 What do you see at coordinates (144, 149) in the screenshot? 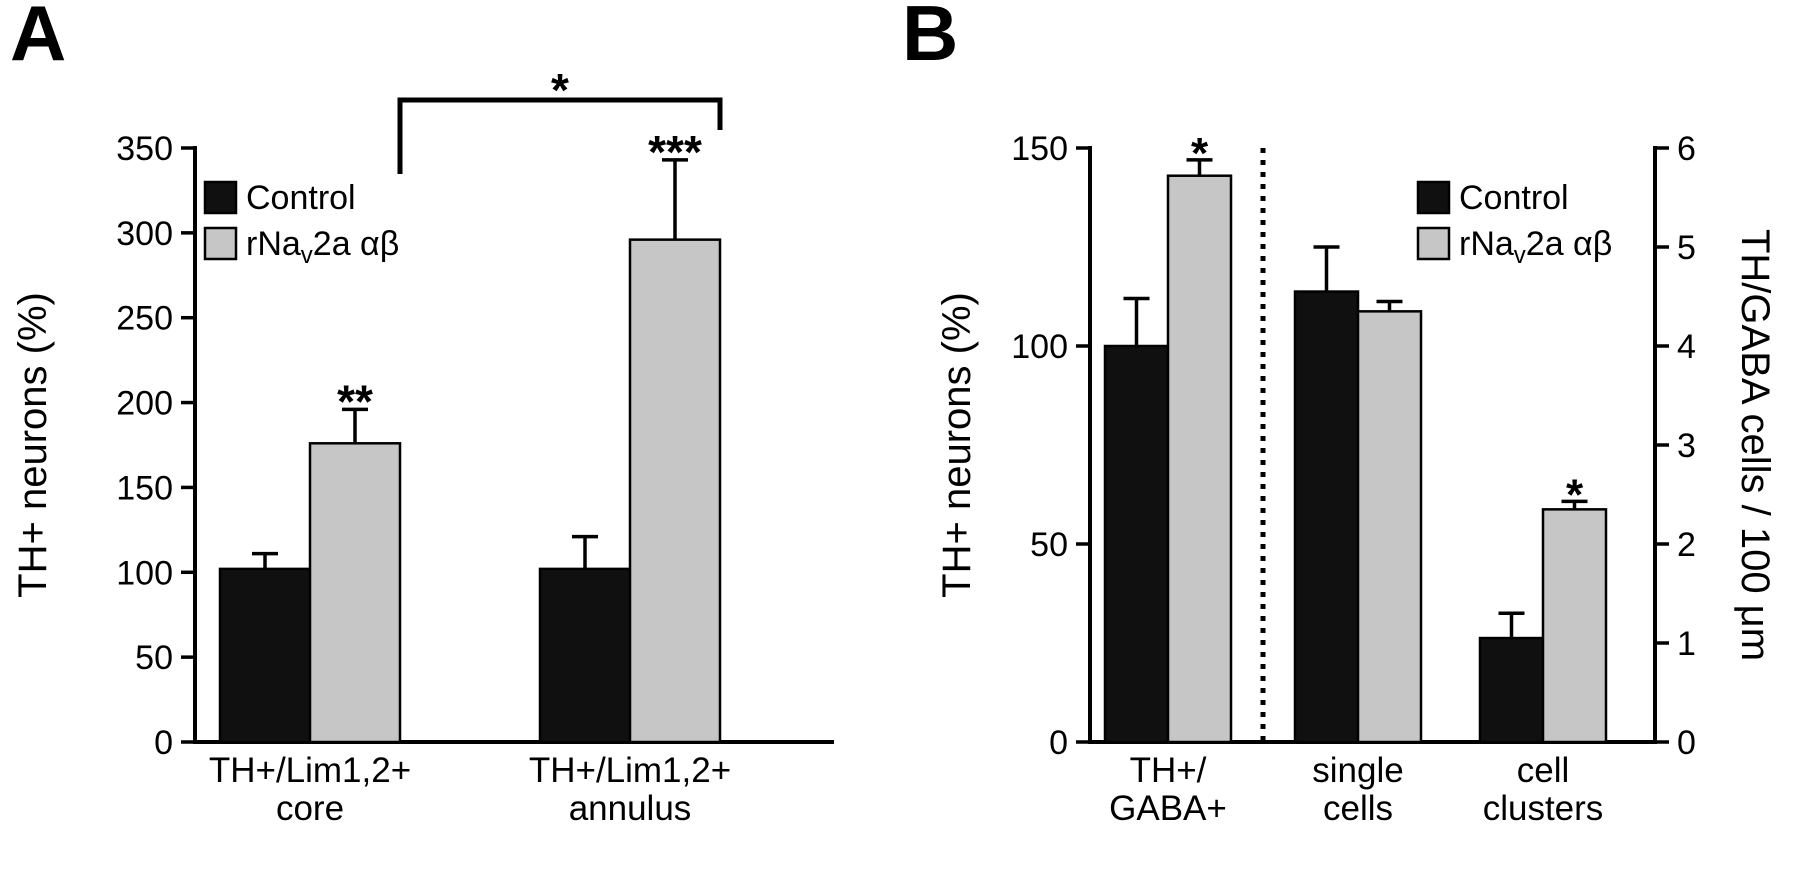
I see `y-tick-label-left: 350` at bounding box center [144, 149].